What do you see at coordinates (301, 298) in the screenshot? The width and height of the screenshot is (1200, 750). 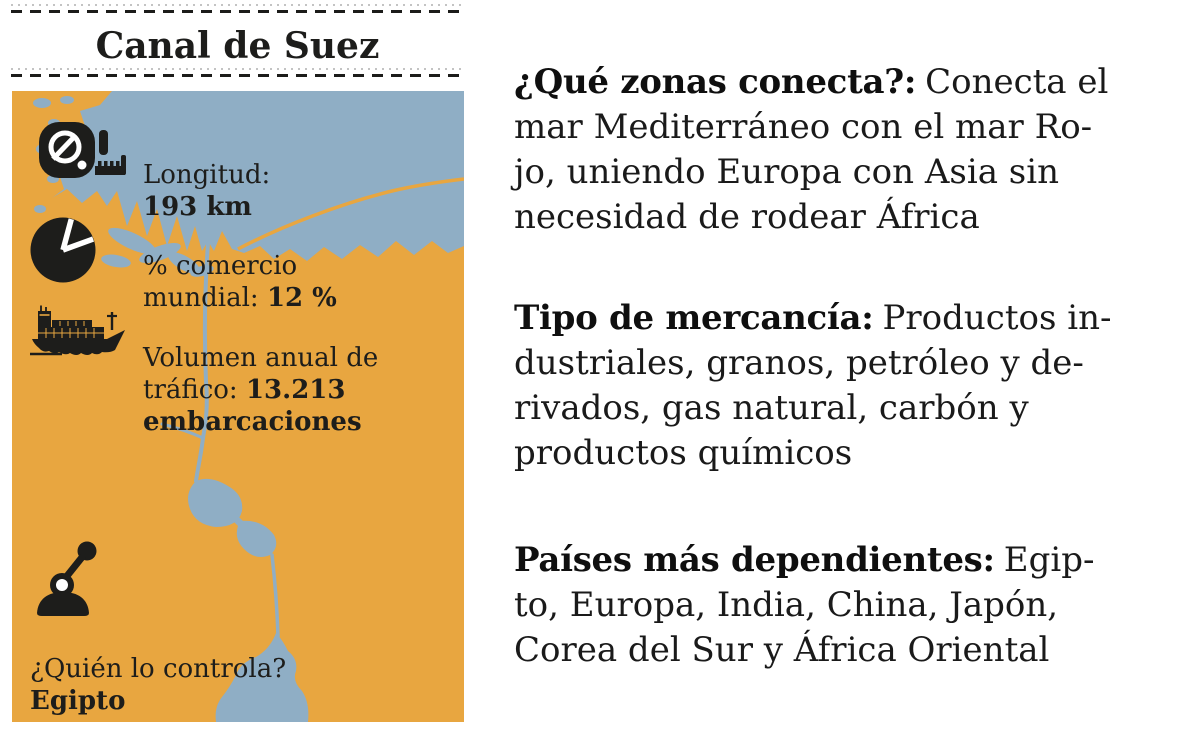 I see `stat-world-trade-value: 12 %` at bounding box center [301, 298].